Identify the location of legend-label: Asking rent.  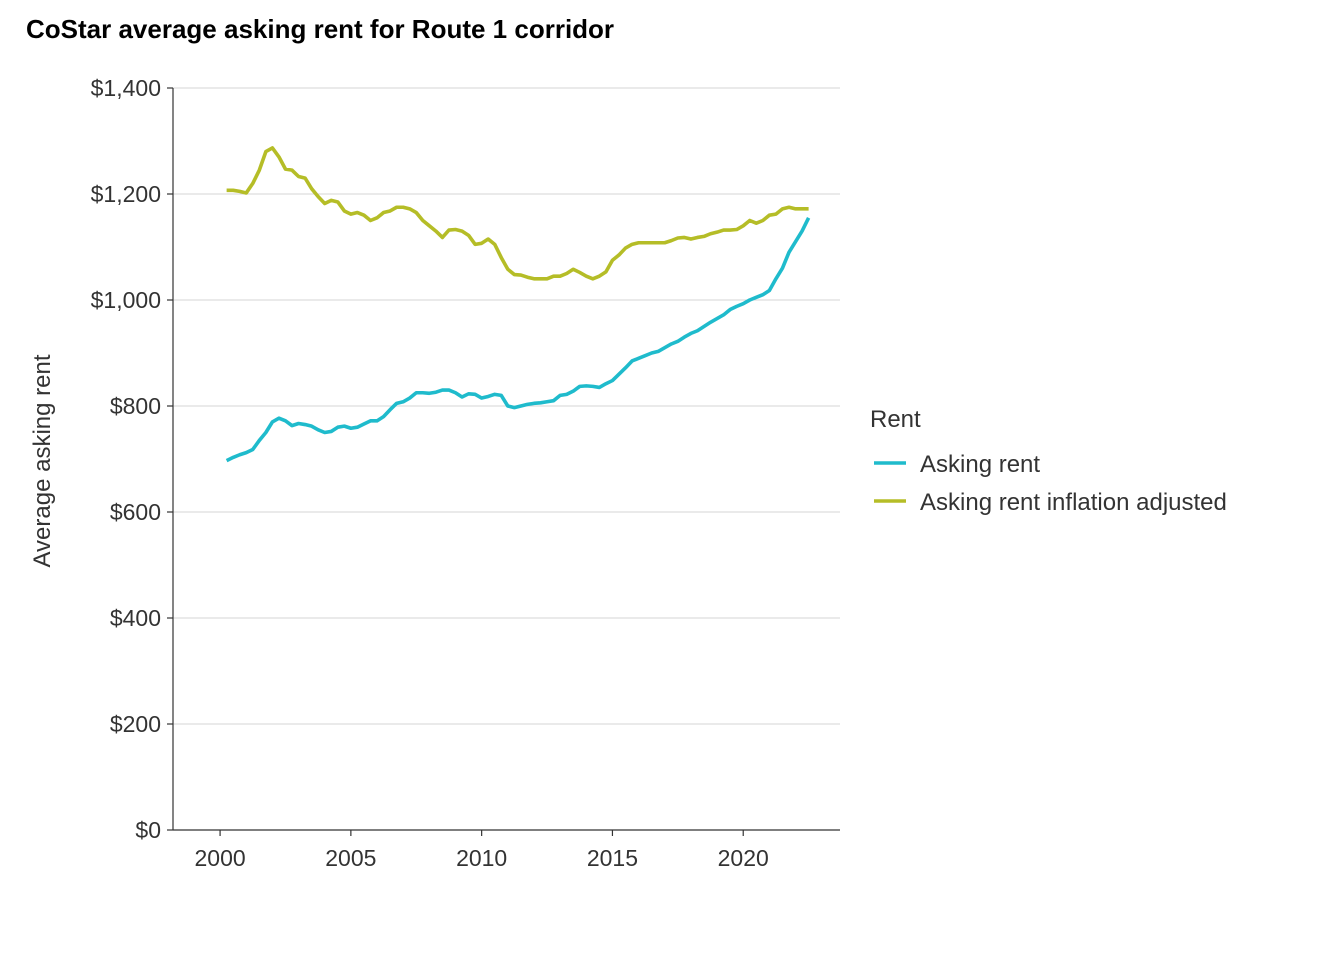
(980, 464).